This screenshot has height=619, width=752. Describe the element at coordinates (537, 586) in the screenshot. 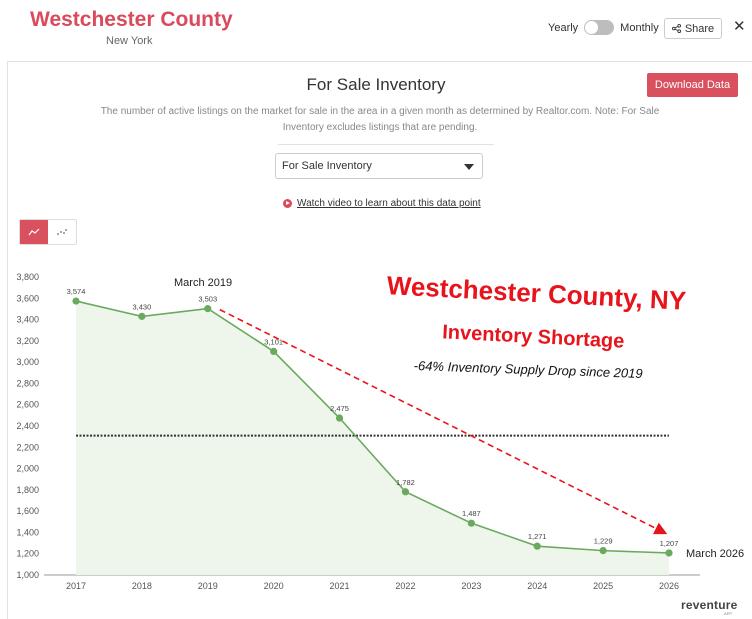

I see `x-tick-label: 2024` at that location.